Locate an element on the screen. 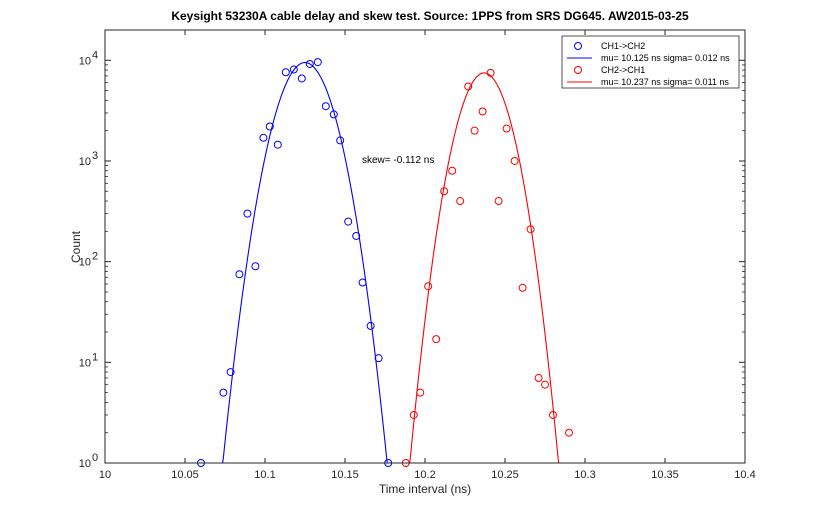 The height and width of the screenshot is (510, 825). x-tick-label: 10.25 is located at coordinates (505, 475).